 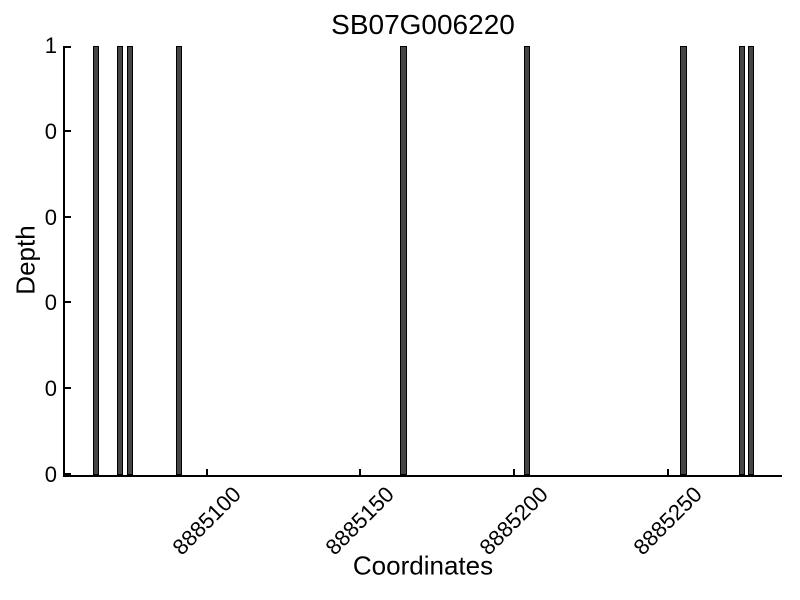 What do you see at coordinates (423, 24) in the screenshot?
I see `chart-title: SB07G006220` at bounding box center [423, 24].